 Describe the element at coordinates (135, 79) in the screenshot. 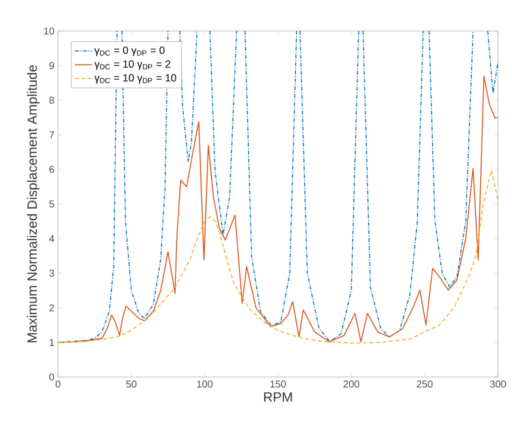

I see `legend-label: γ$_{DC}$ = 10 γ$_{DP}$ = 10` at that location.